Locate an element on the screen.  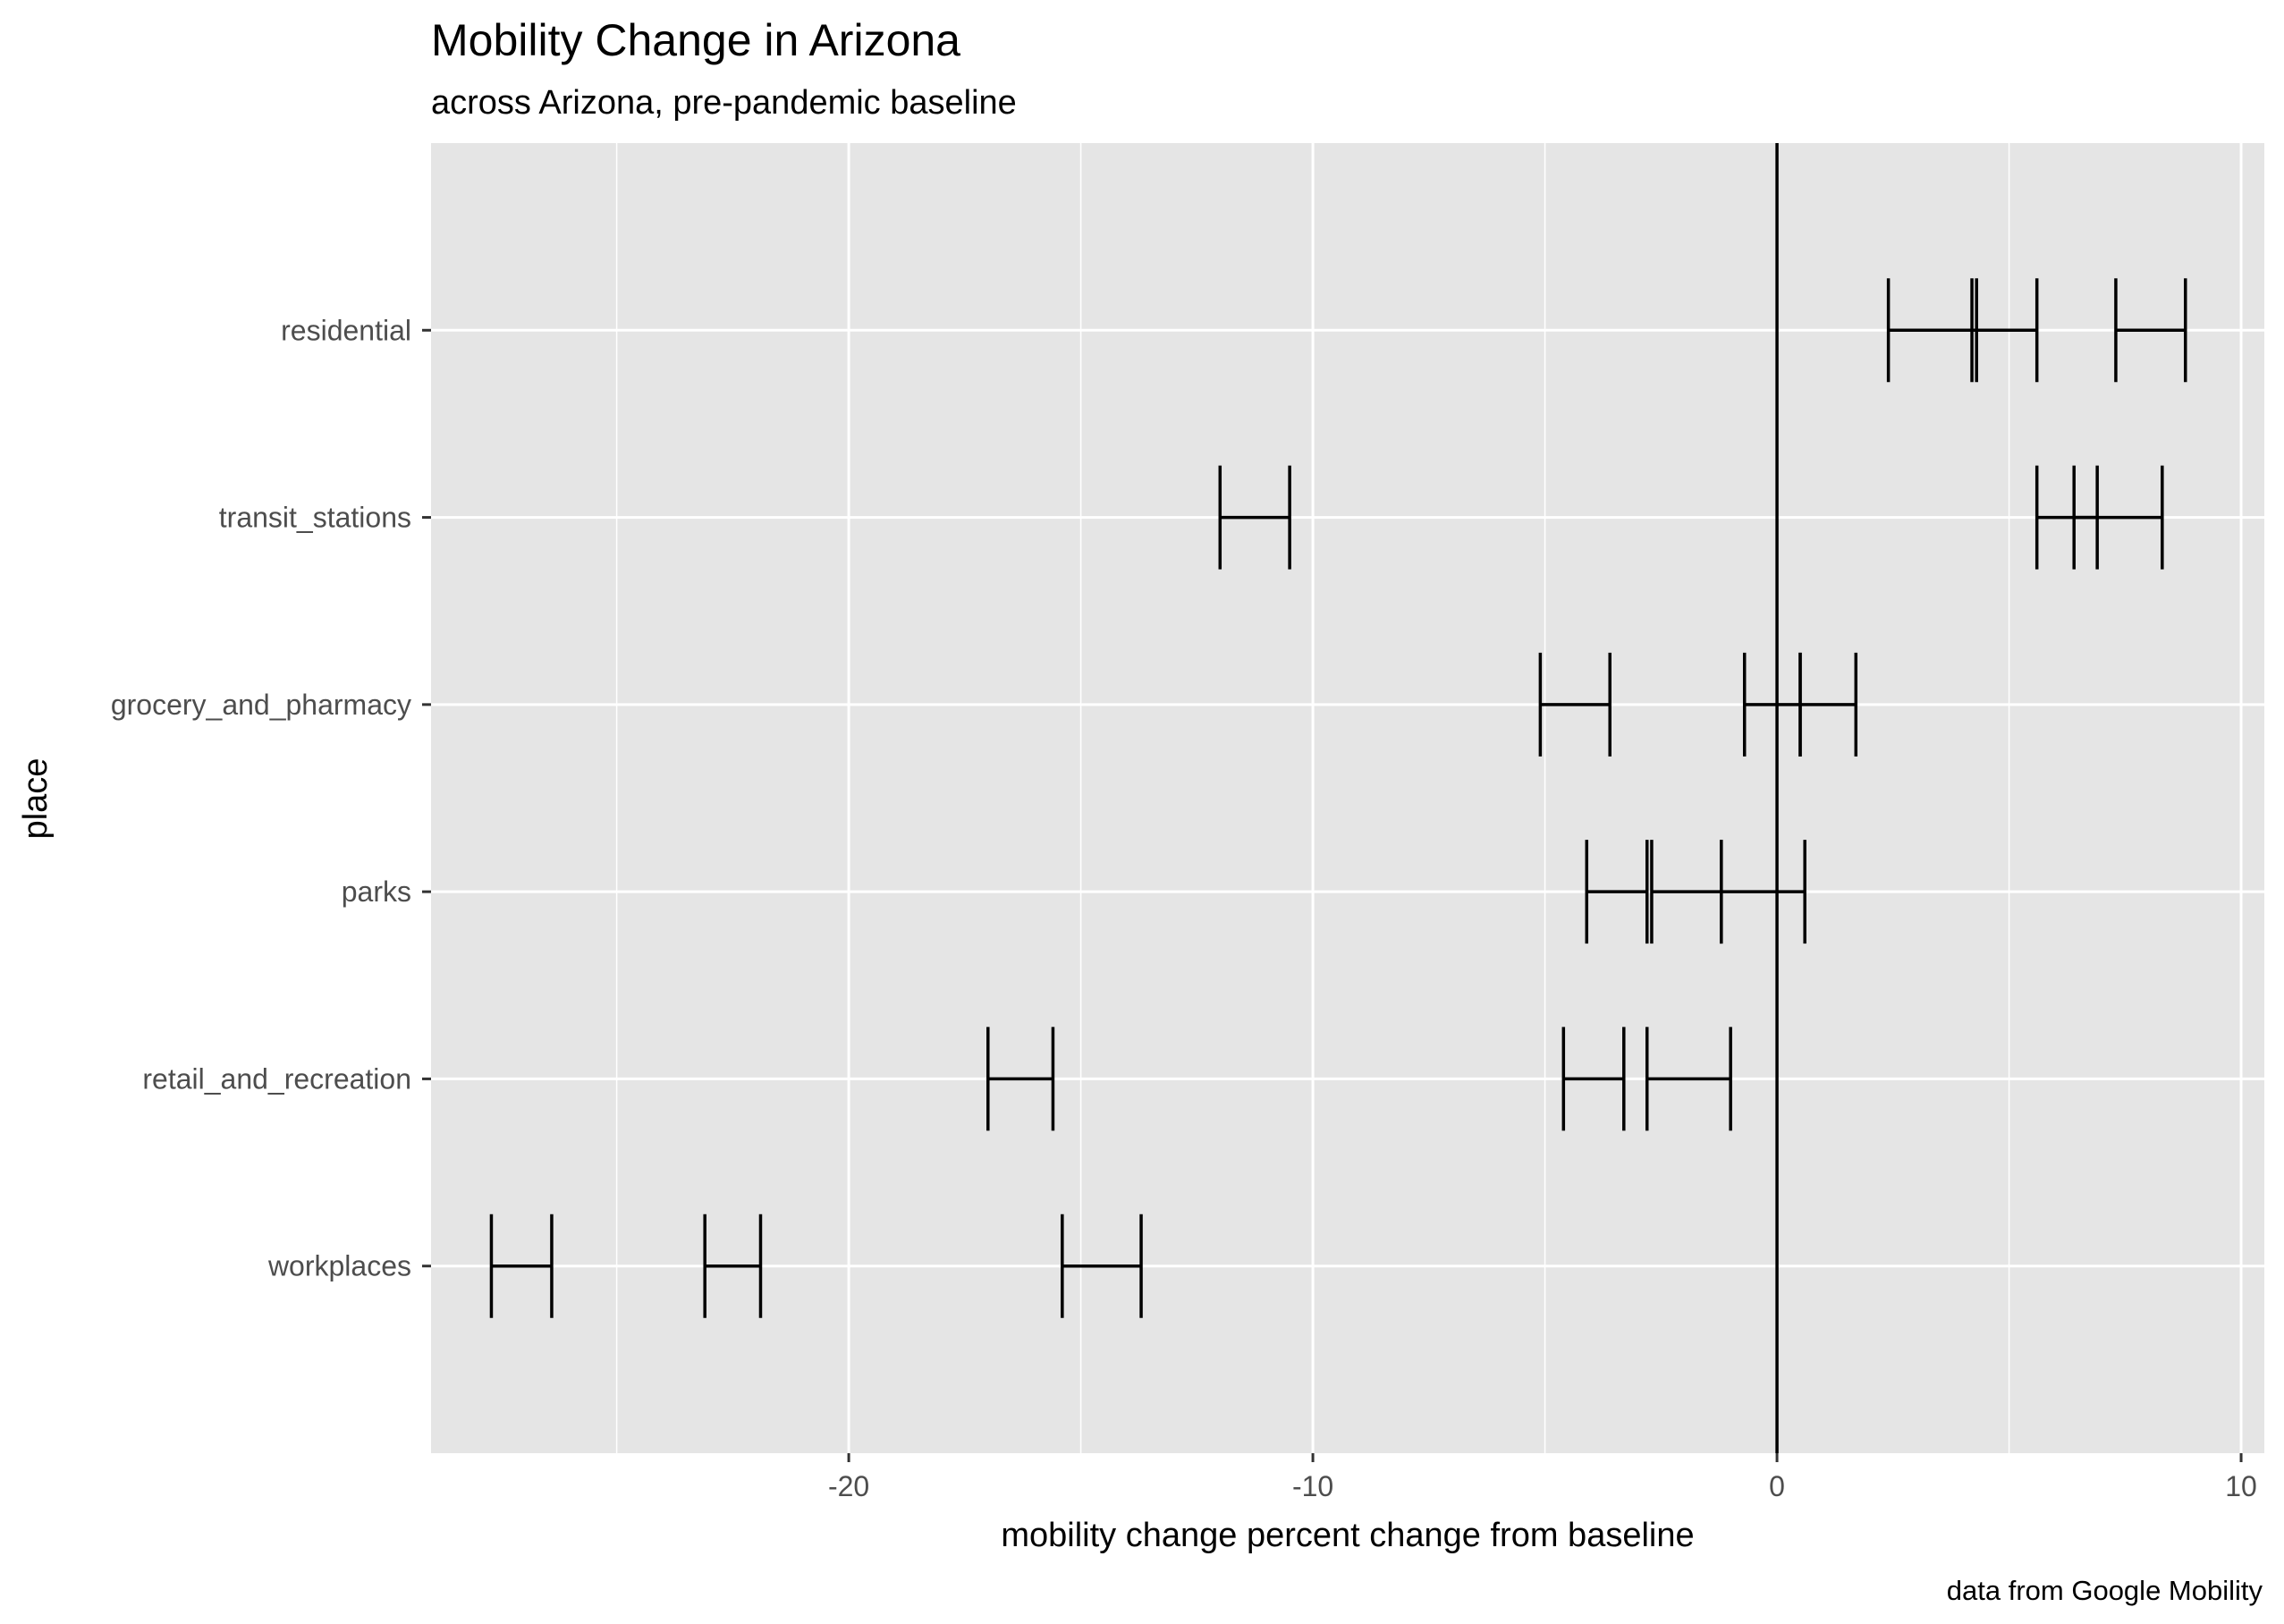
y-tick-label-residential: residential is located at coordinates (346, 330).